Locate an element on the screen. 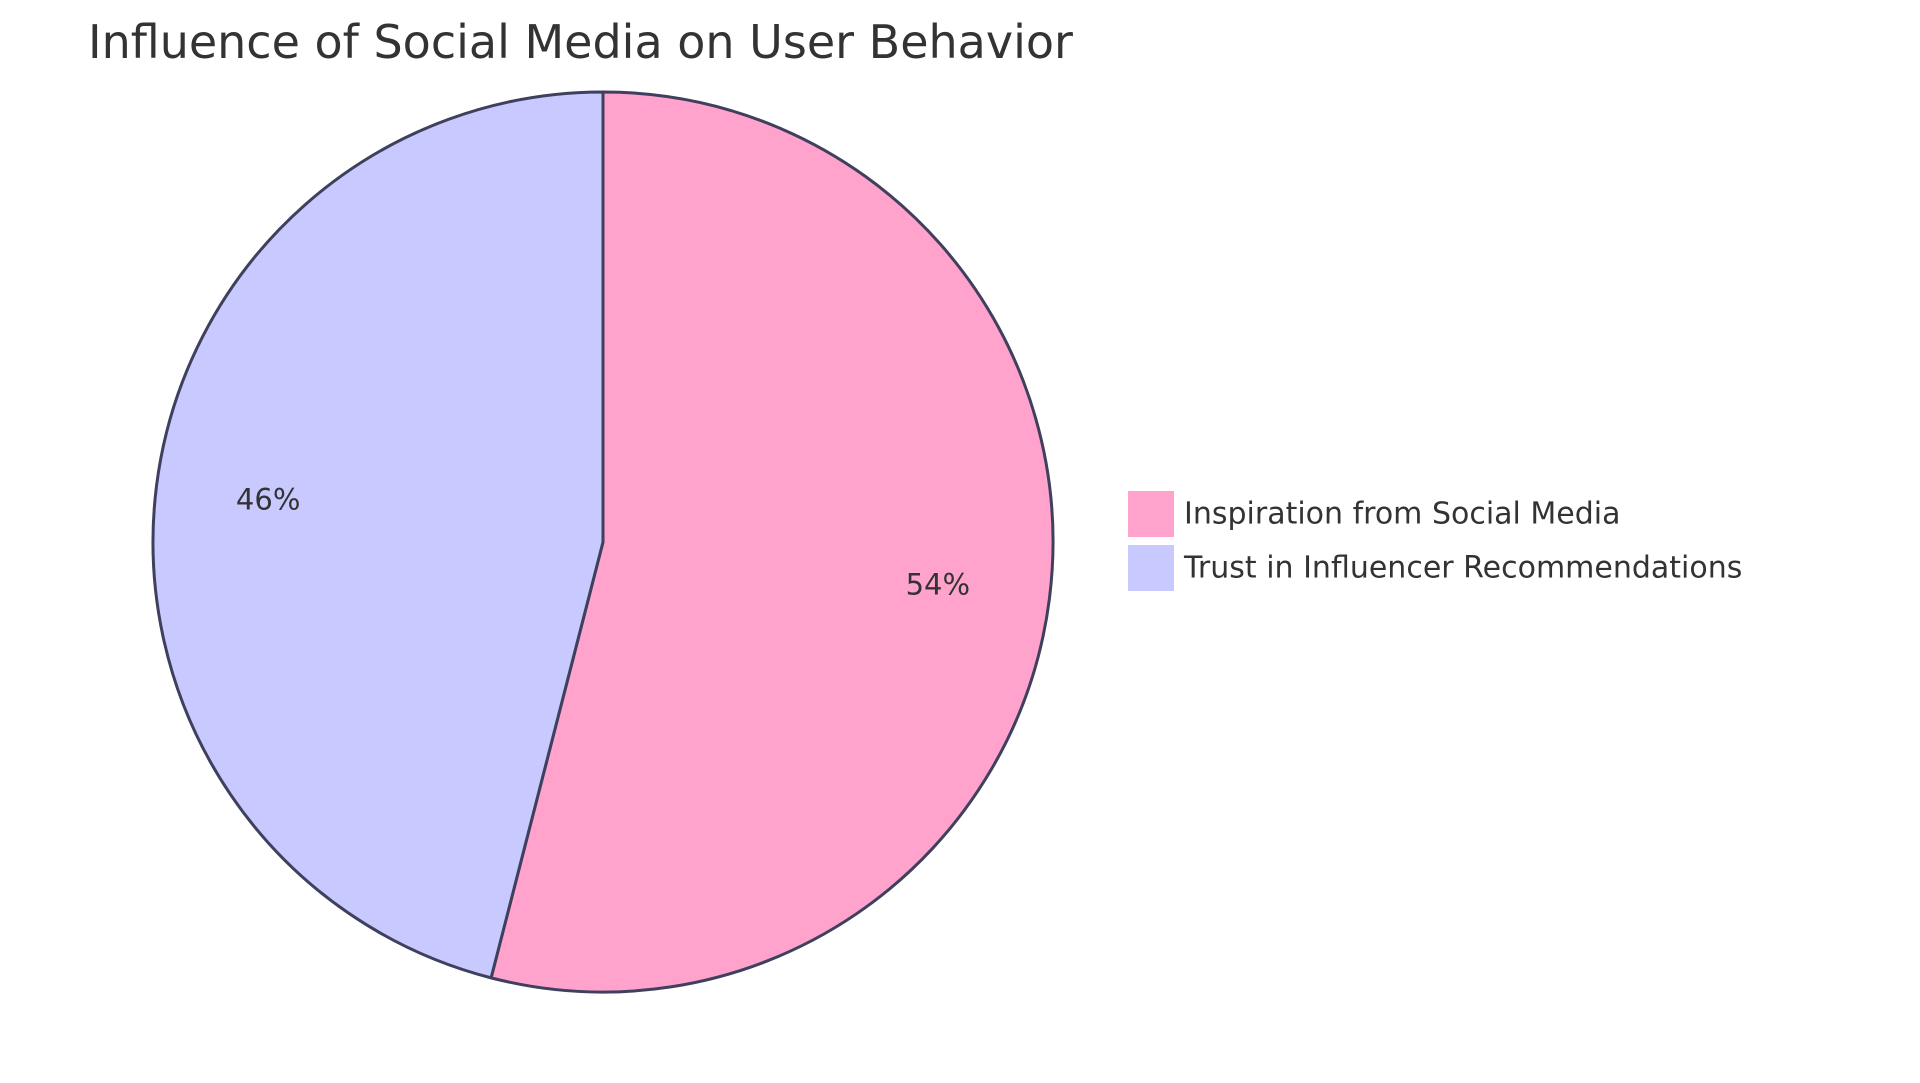  pie-slice-labels: 54% 46% is located at coordinates (603, 542).